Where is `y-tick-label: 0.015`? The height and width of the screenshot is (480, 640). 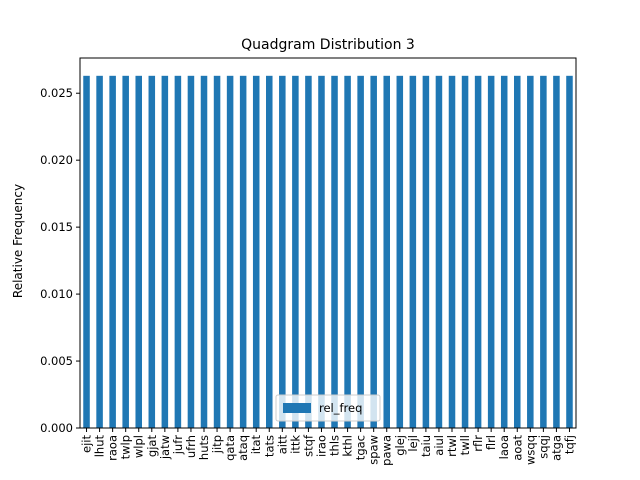 y-tick-label: 0.015 is located at coordinates (56, 227).